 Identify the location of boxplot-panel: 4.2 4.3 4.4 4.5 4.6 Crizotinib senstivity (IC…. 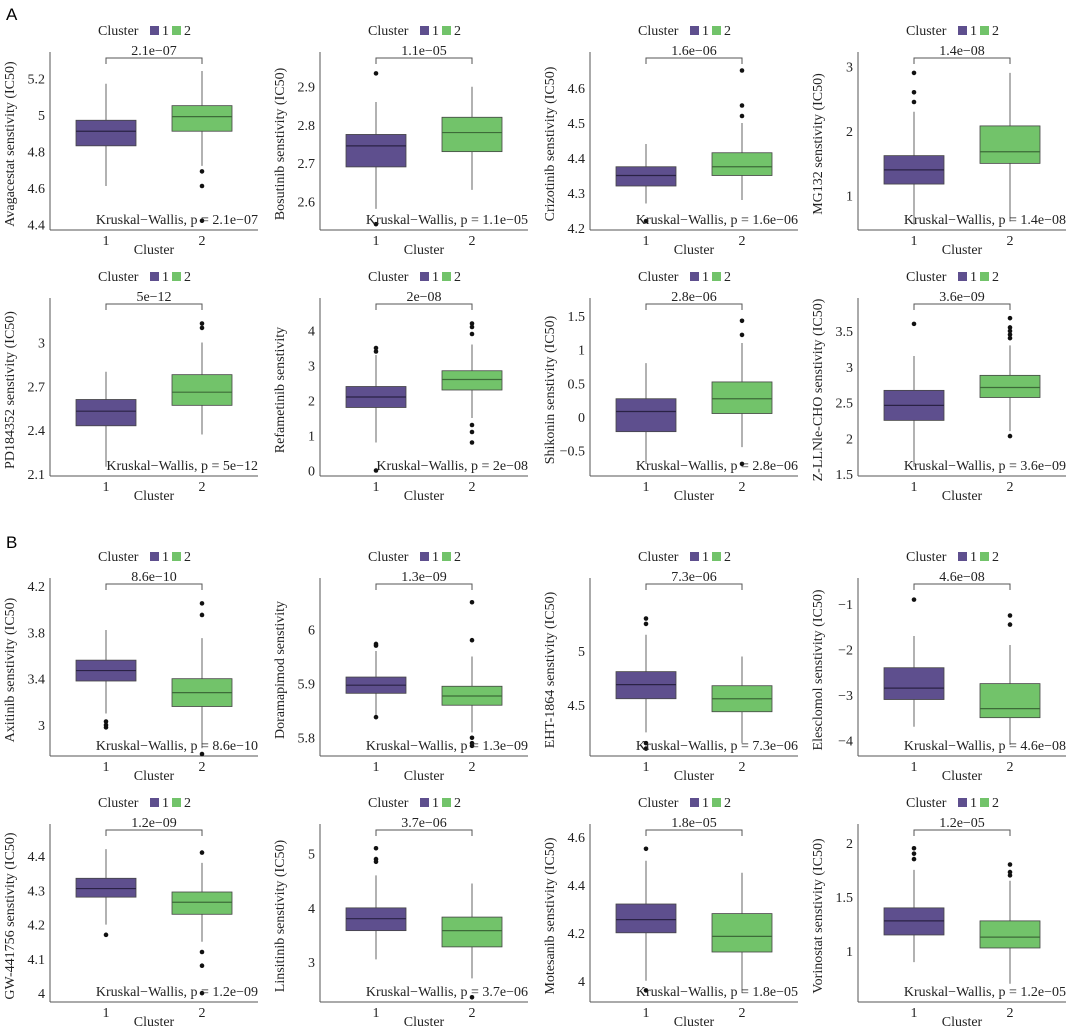
(670, 141).